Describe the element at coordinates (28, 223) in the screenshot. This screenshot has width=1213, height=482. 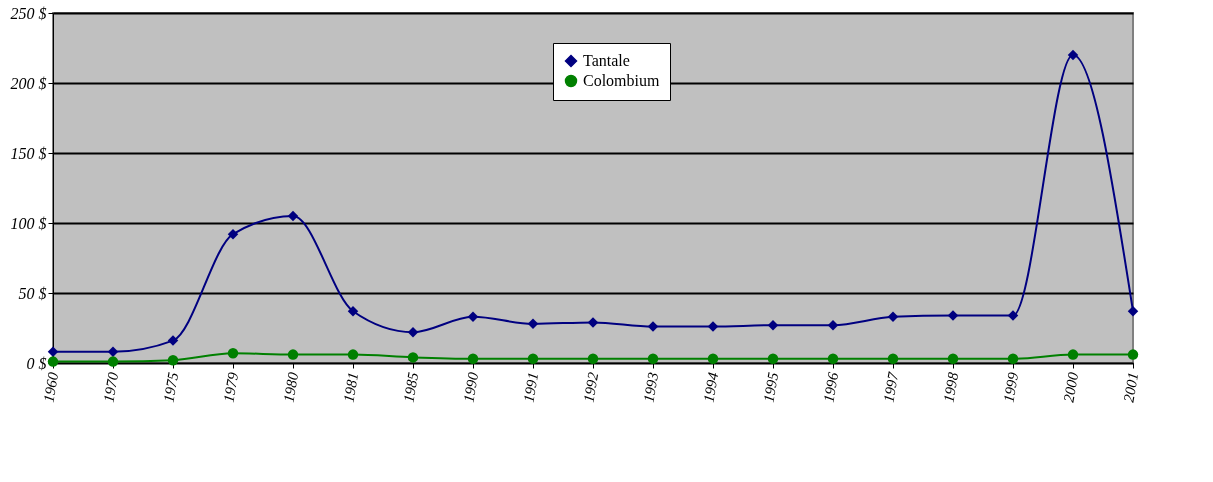
I see `y-tick-label: 100 $` at that location.